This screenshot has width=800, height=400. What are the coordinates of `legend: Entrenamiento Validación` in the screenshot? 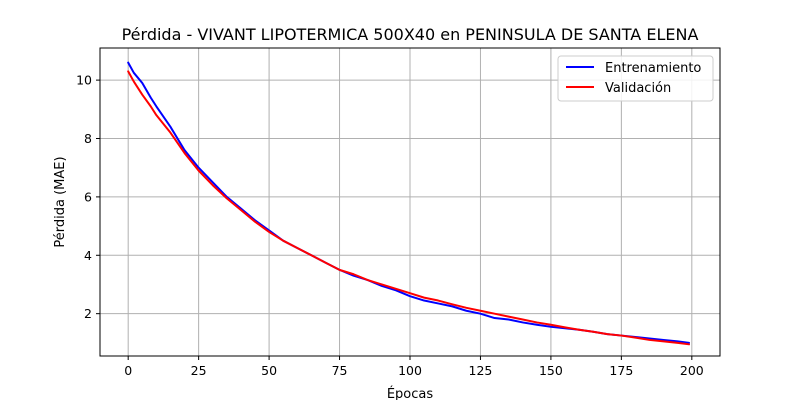 It's located at (635, 78).